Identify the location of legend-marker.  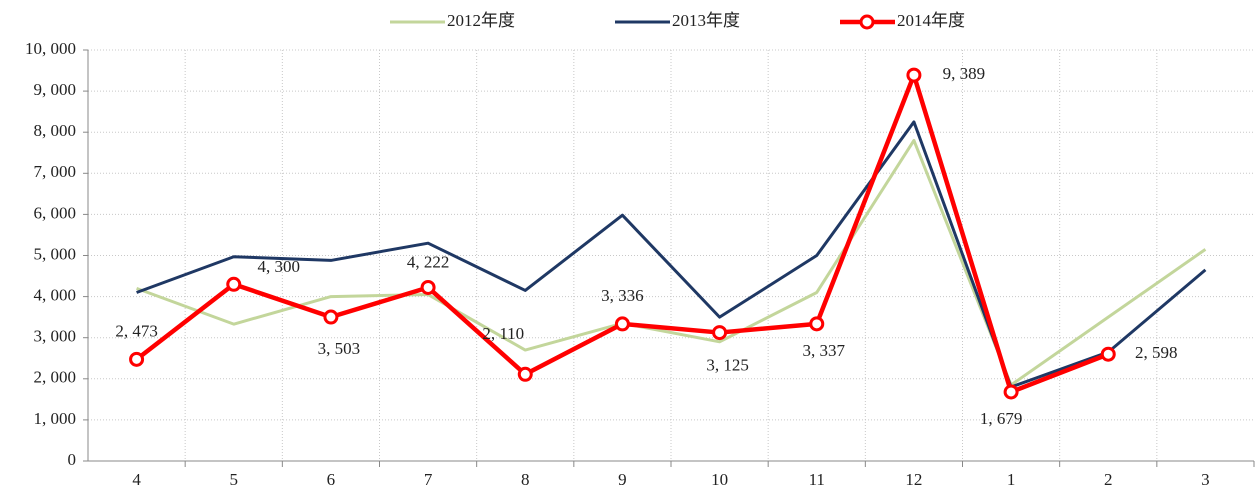
(867, 22).